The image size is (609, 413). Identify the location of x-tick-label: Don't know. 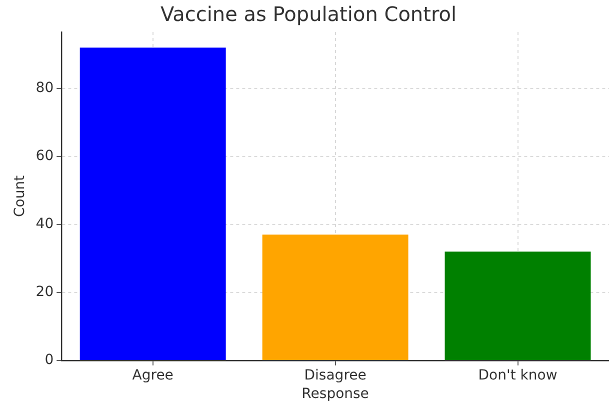
(518, 375).